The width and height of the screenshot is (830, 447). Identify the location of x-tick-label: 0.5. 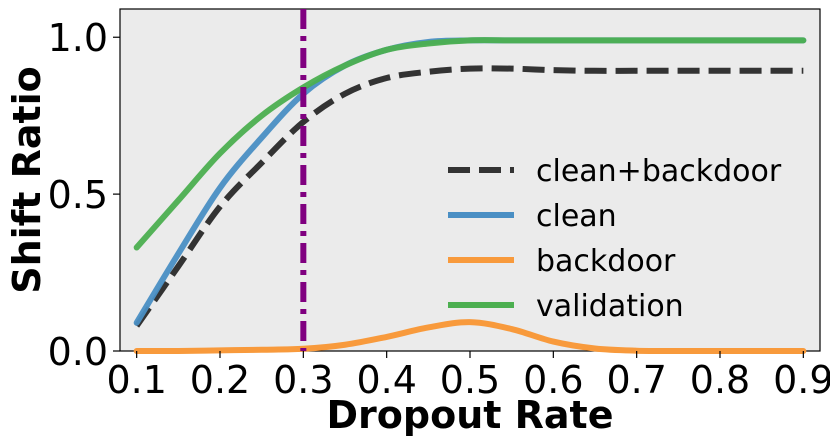
(470, 380).